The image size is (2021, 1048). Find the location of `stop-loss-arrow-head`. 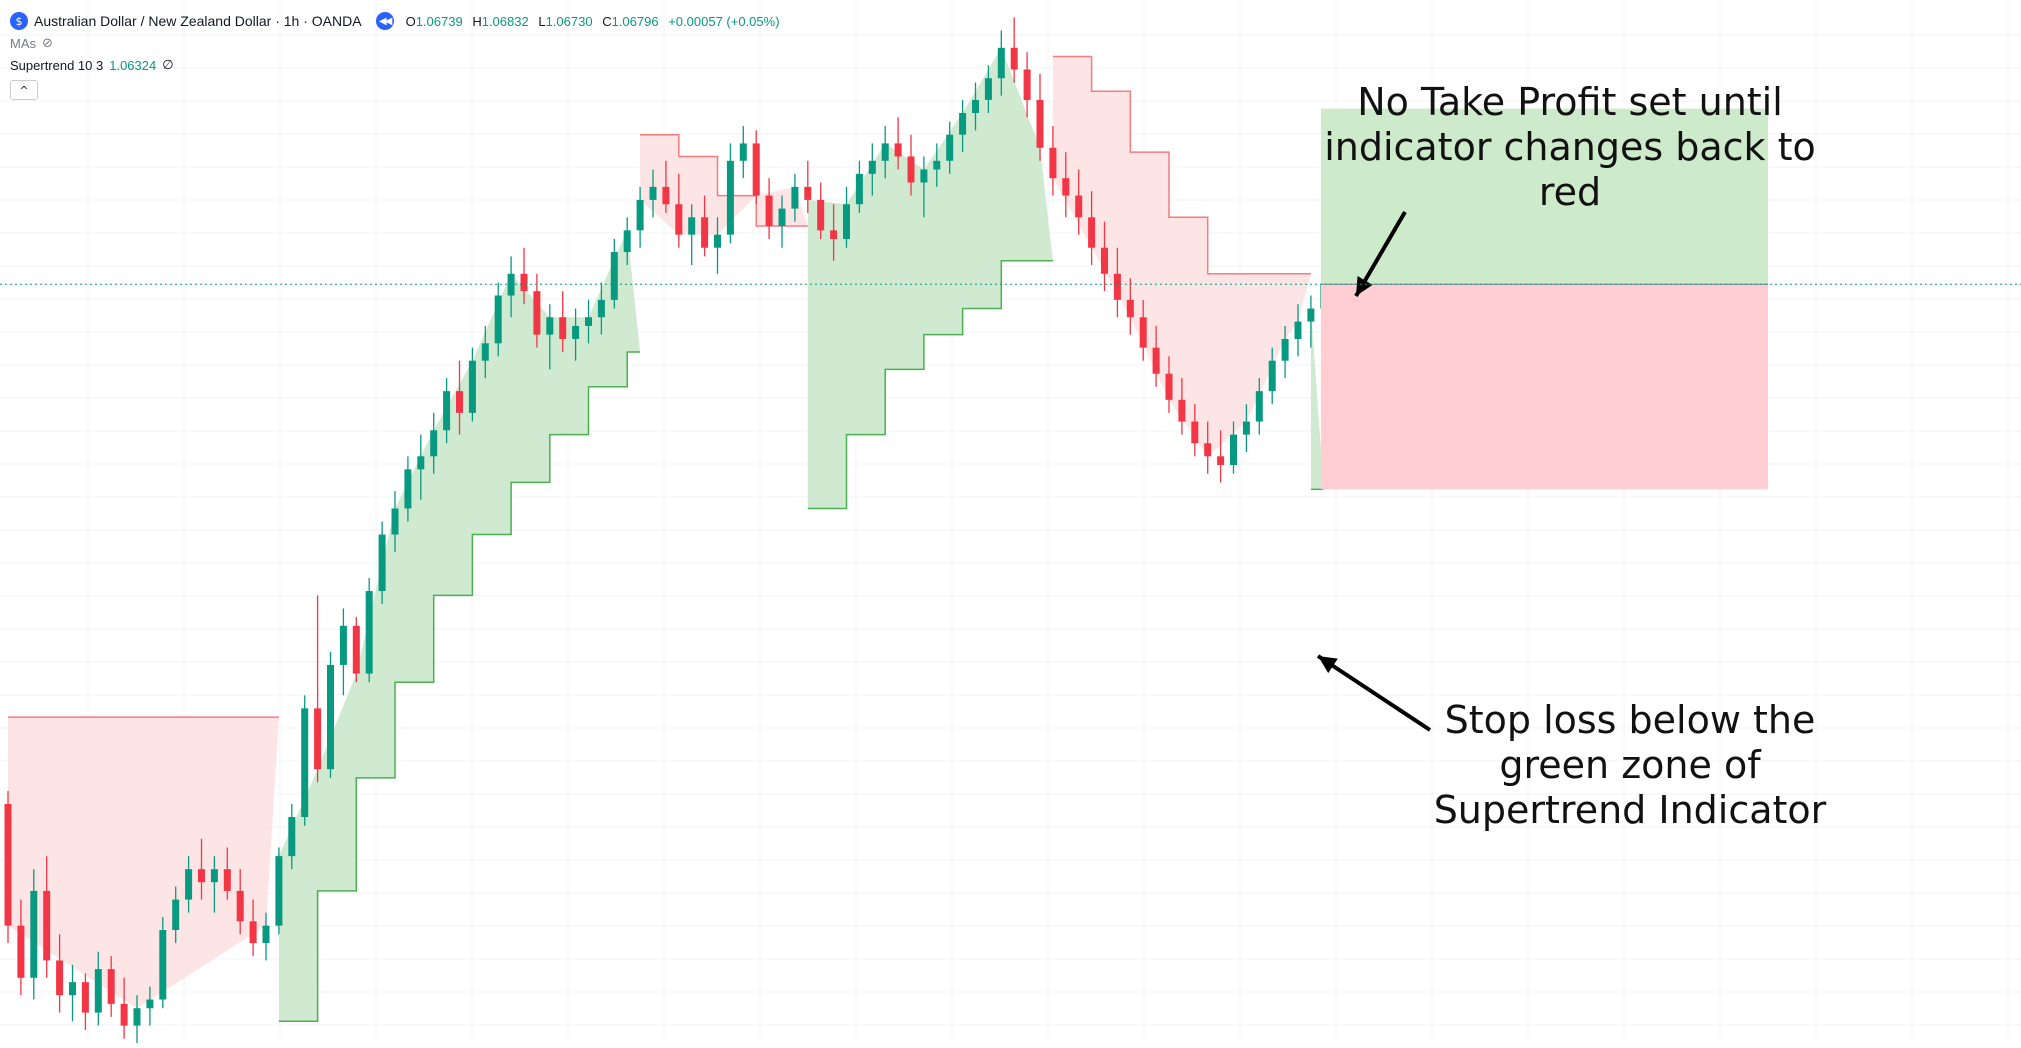

stop-loss-arrow-head is located at coordinates (1328, 665).